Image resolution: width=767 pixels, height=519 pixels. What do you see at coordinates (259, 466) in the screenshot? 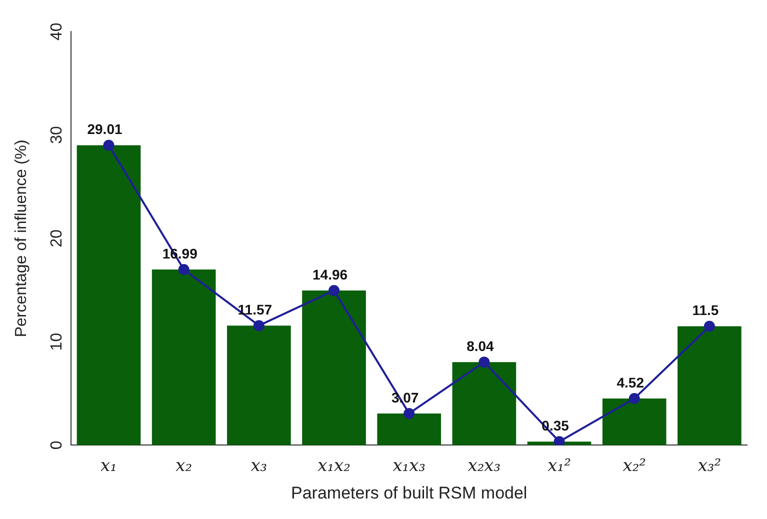
I see `x-tick-label: x₃` at bounding box center [259, 466].